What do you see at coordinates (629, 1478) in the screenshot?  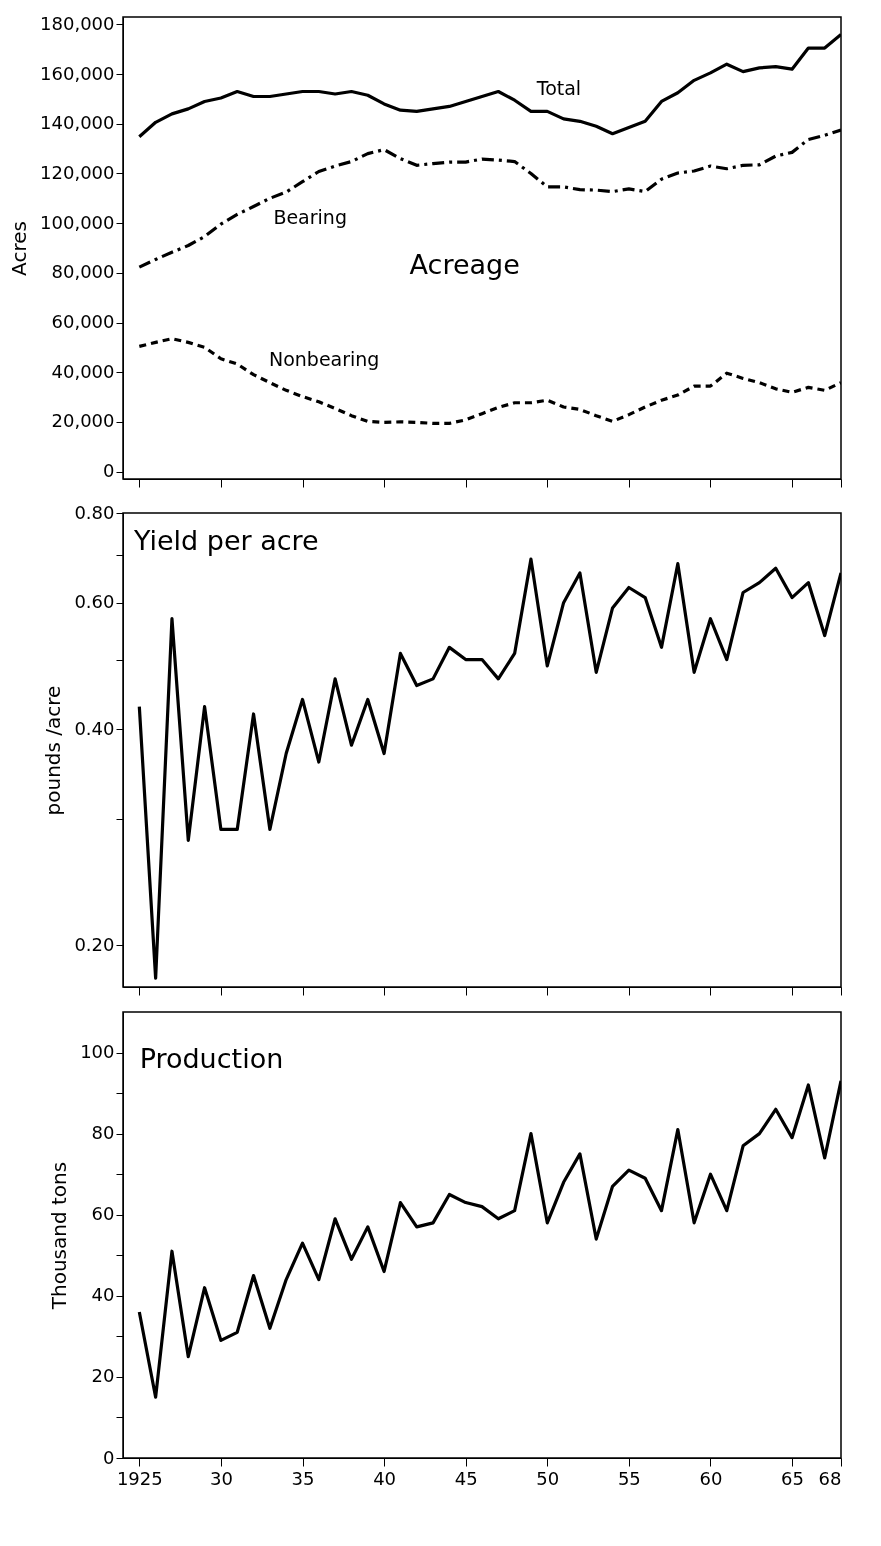 I see `x-tick-label: 55` at bounding box center [629, 1478].